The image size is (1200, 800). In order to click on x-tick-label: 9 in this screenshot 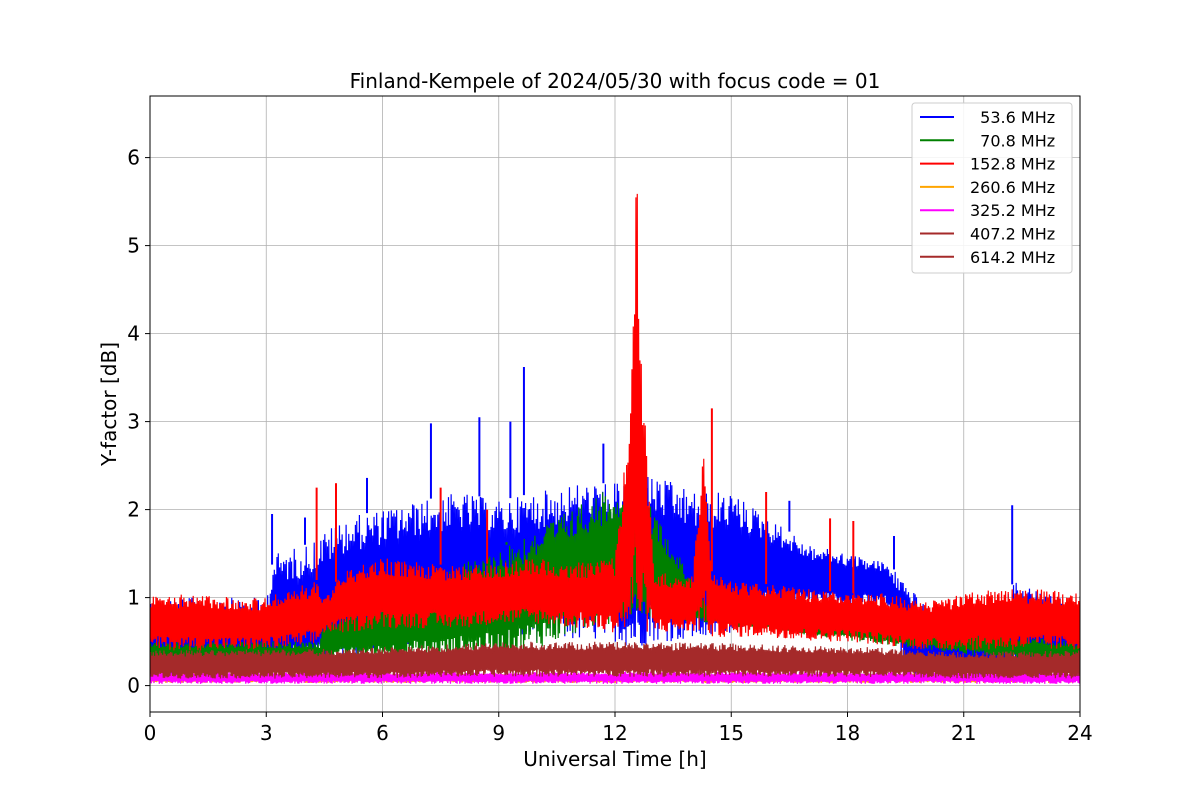, I will do `click(498, 733)`.